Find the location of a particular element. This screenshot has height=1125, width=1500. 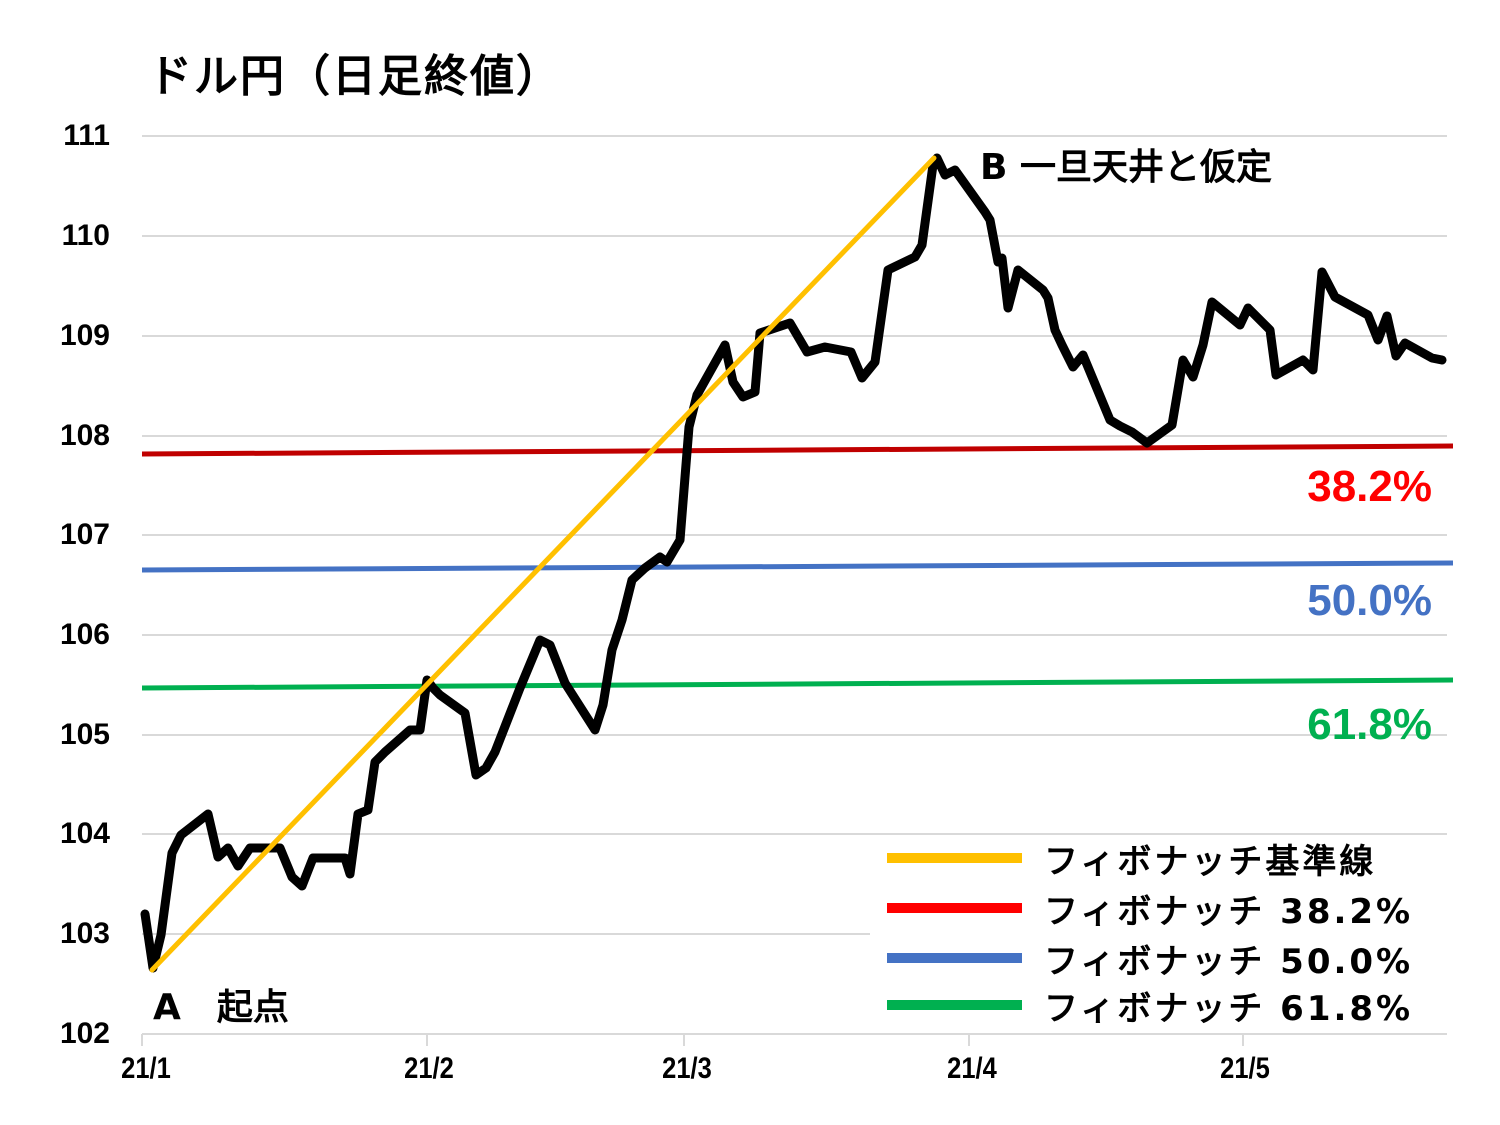

y-tick-106: 106 is located at coordinates (84, 634).